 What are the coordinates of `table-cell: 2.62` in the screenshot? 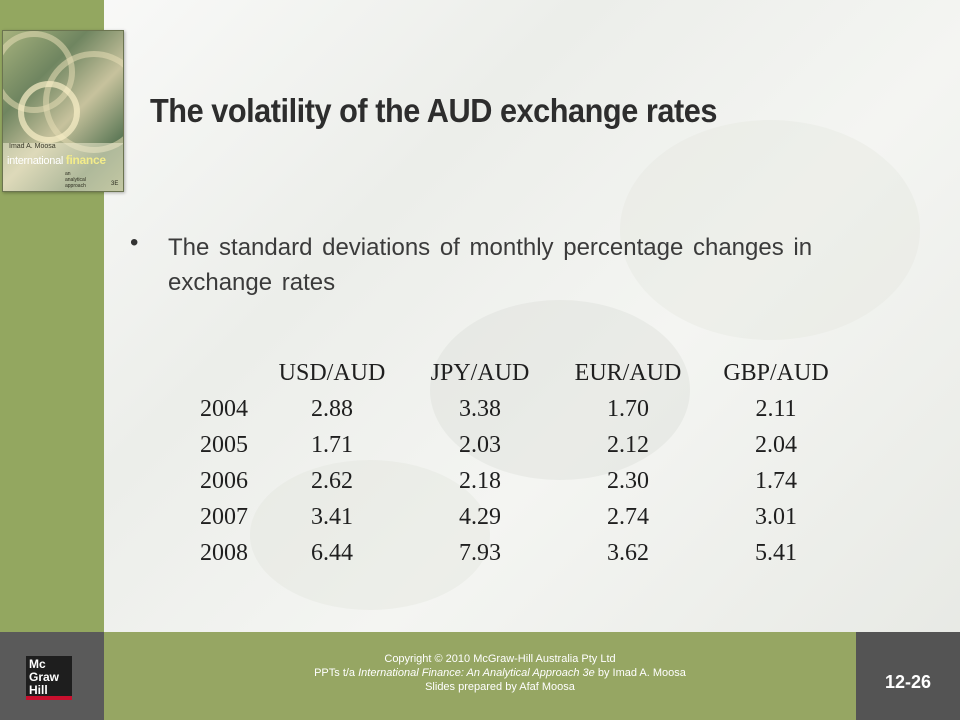 It's located at (332, 480).